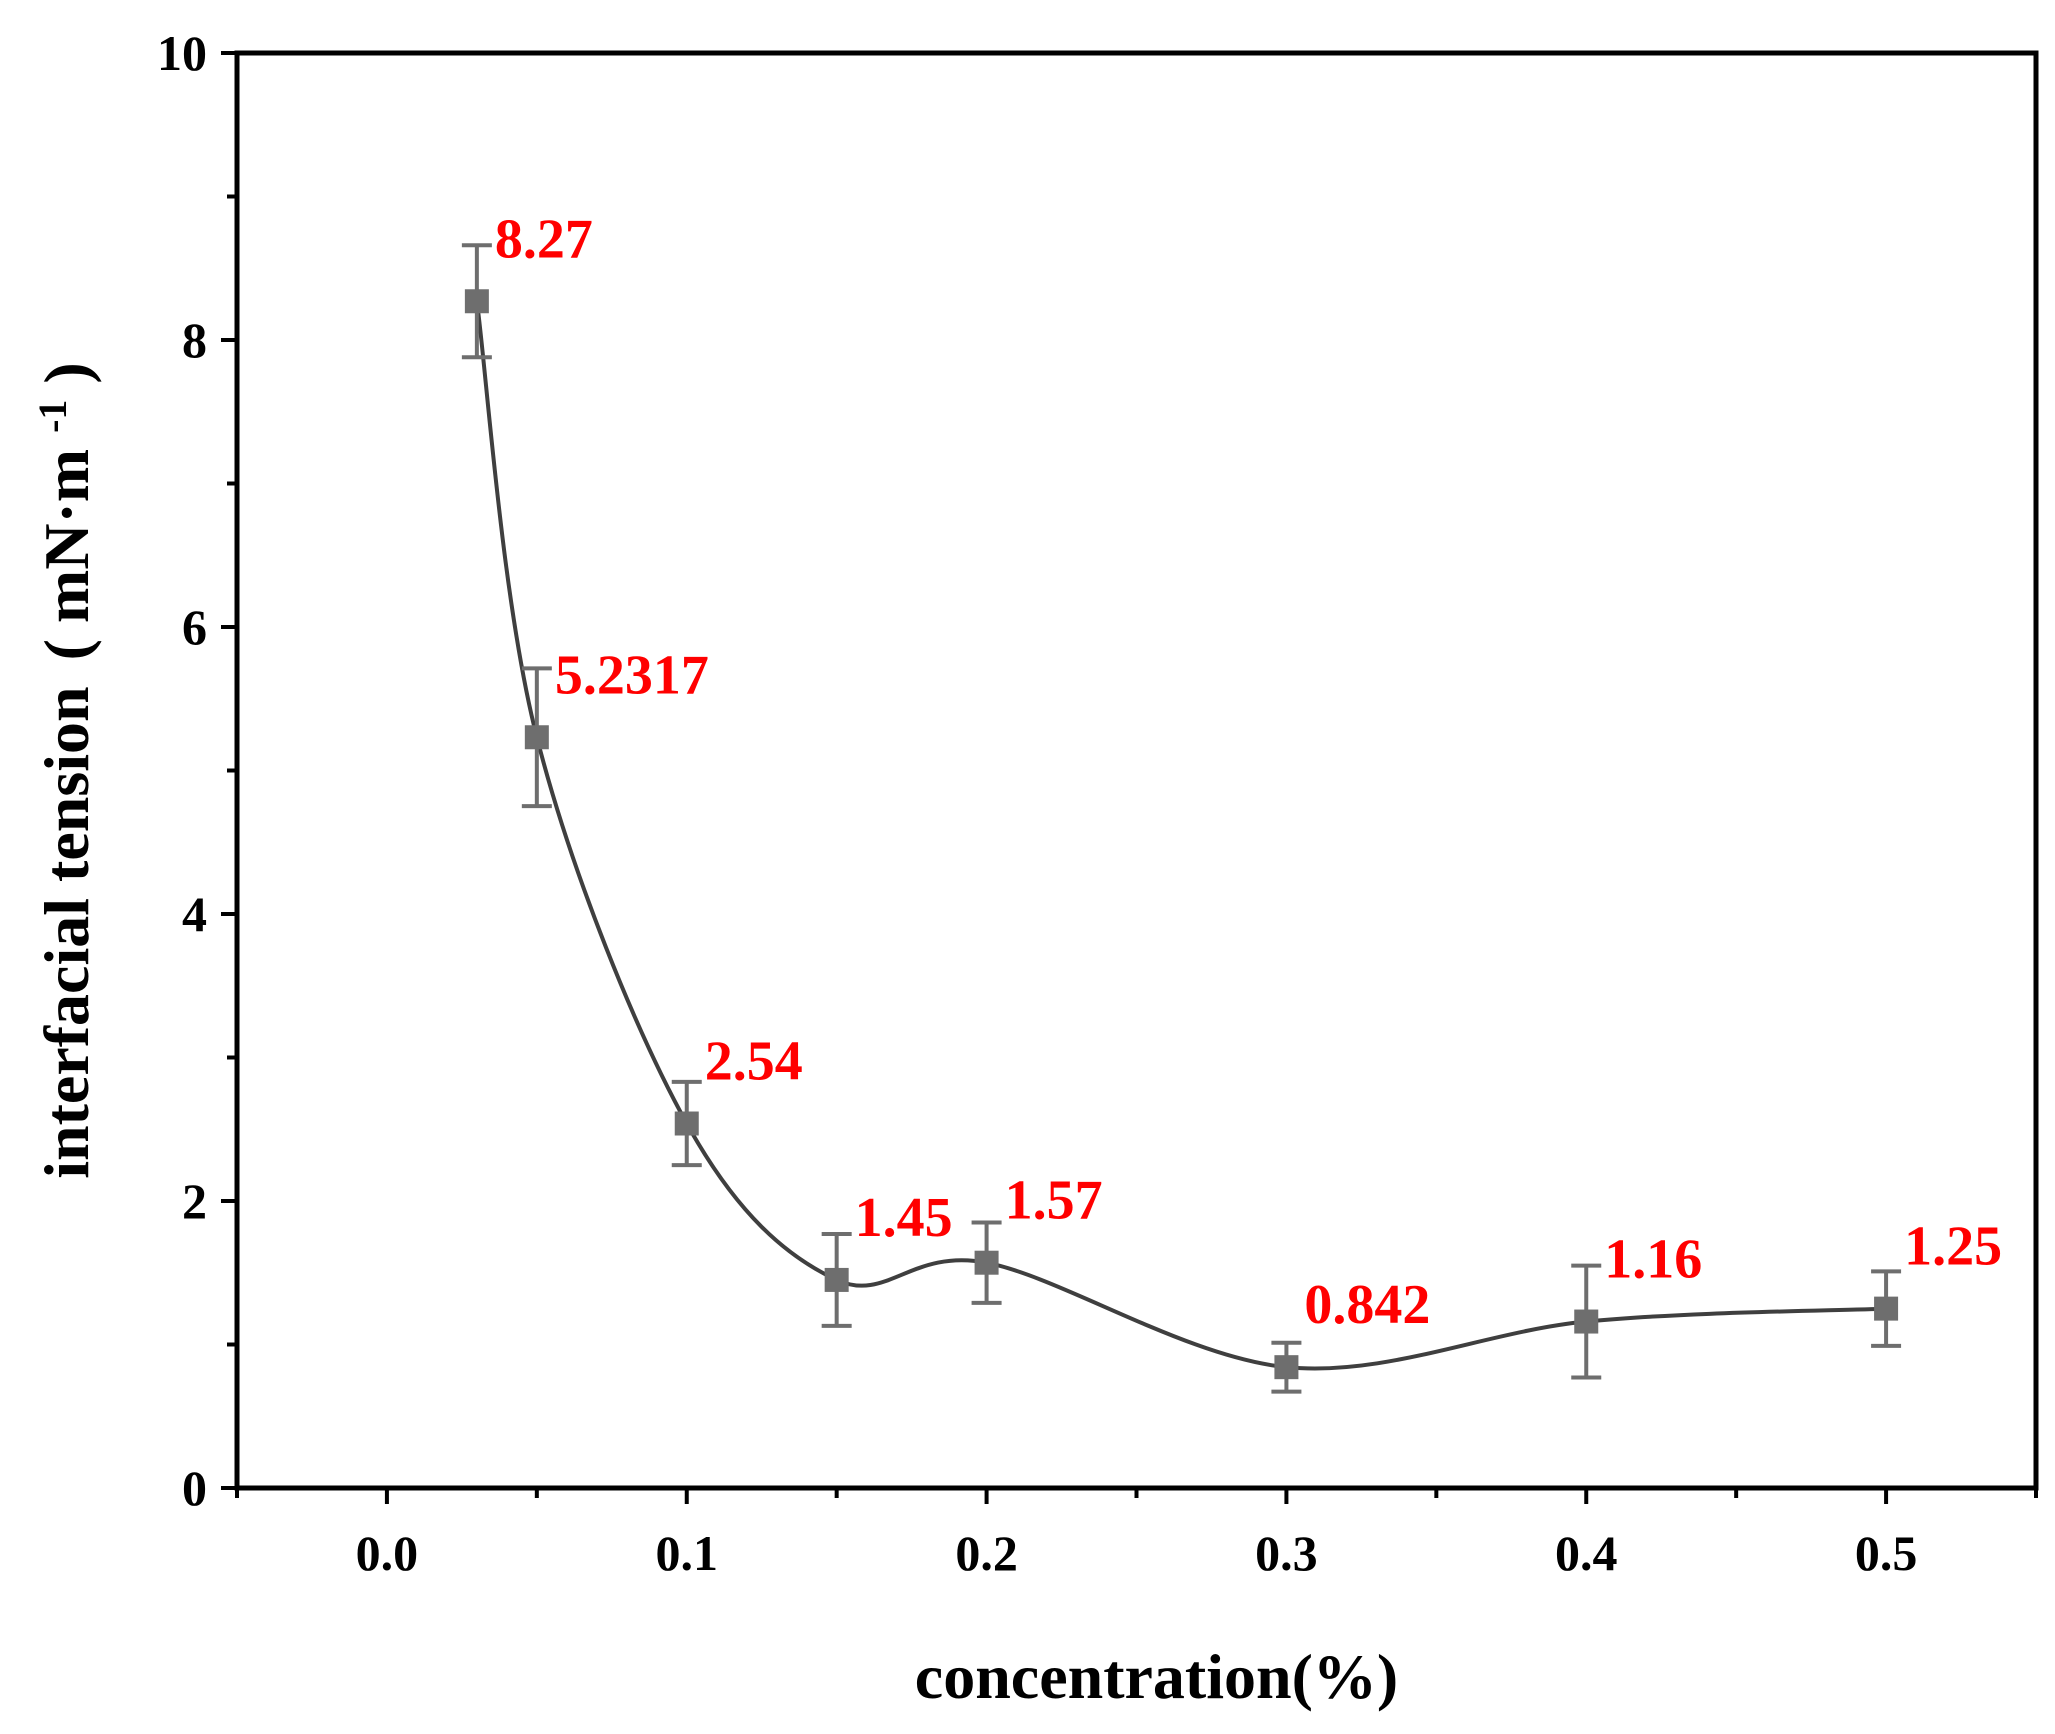  I want to click on x-tick-label: 0.2, so click(986, 1553).